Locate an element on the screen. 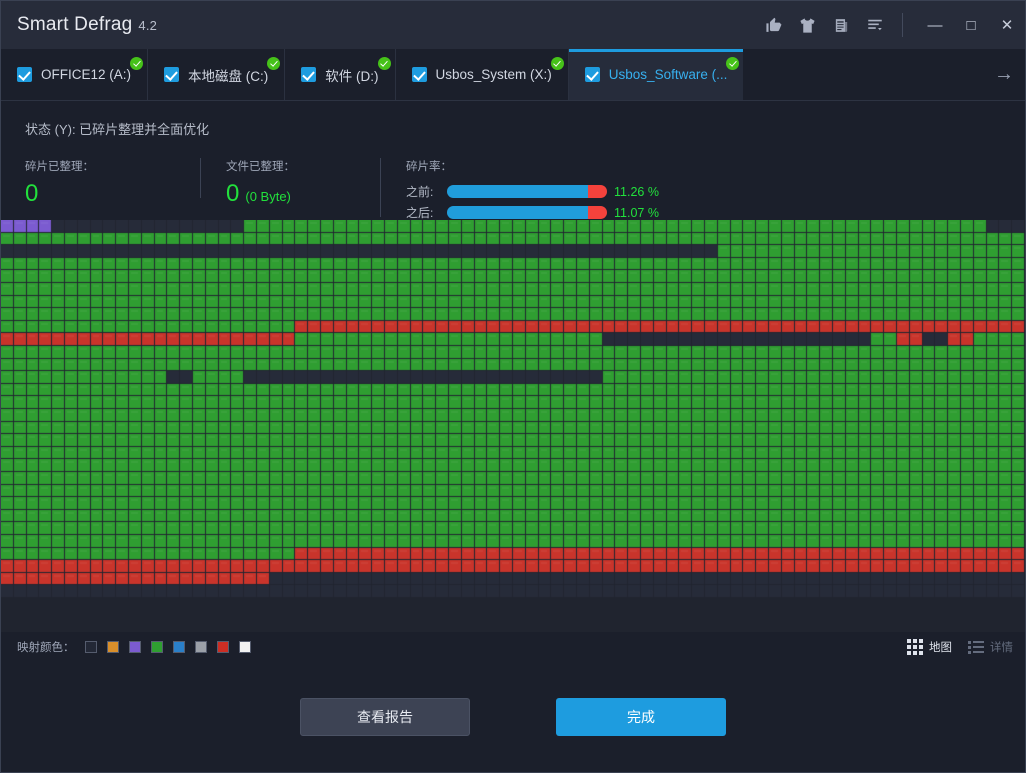 The width and height of the screenshot is (1026, 773). status-text: 状态 (Y): 已碎片整理并全面优化 is located at coordinates (117, 129).